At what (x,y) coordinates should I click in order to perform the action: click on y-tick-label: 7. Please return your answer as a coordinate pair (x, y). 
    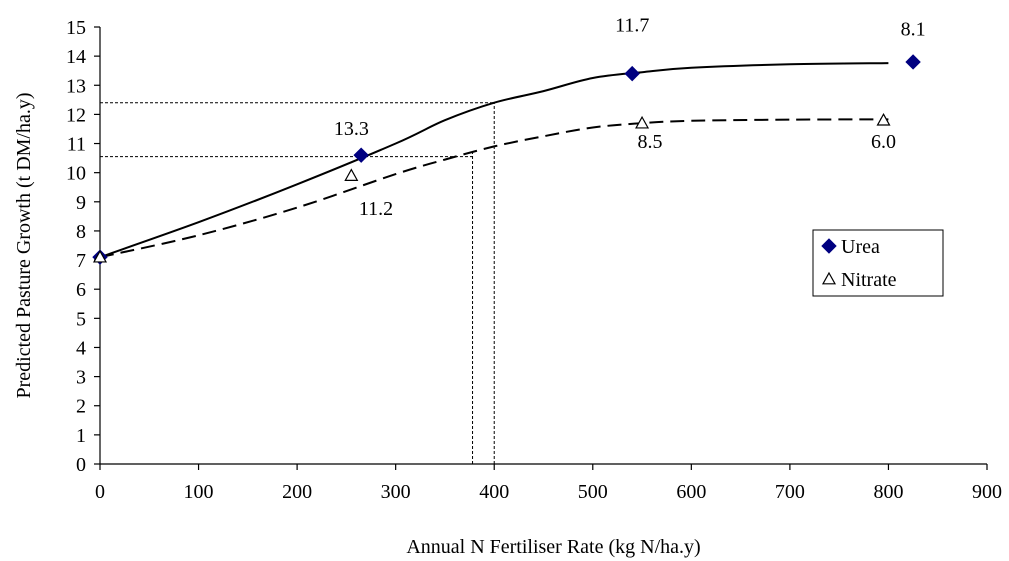
    Looking at the image, I should click on (81, 261).